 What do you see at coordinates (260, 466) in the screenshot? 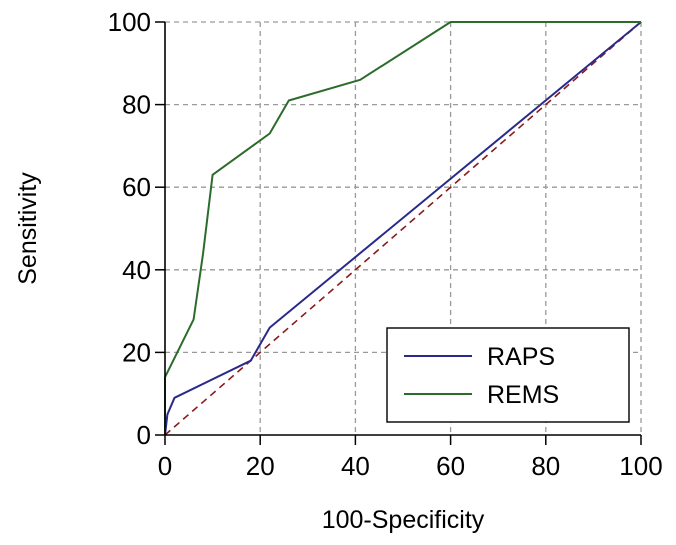
I see `x-tick-label-20: 20` at bounding box center [260, 466].